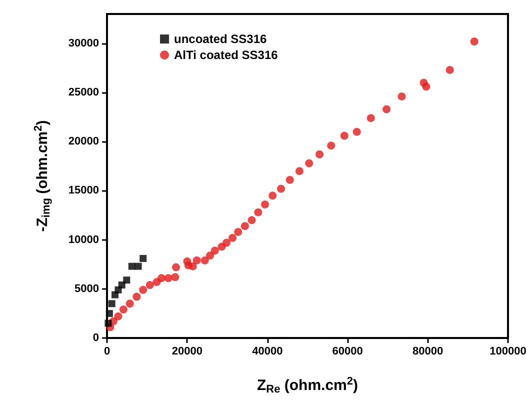  Describe the element at coordinates (508, 352) in the screenshot. I see `x-tick-label: 100000` at that location.